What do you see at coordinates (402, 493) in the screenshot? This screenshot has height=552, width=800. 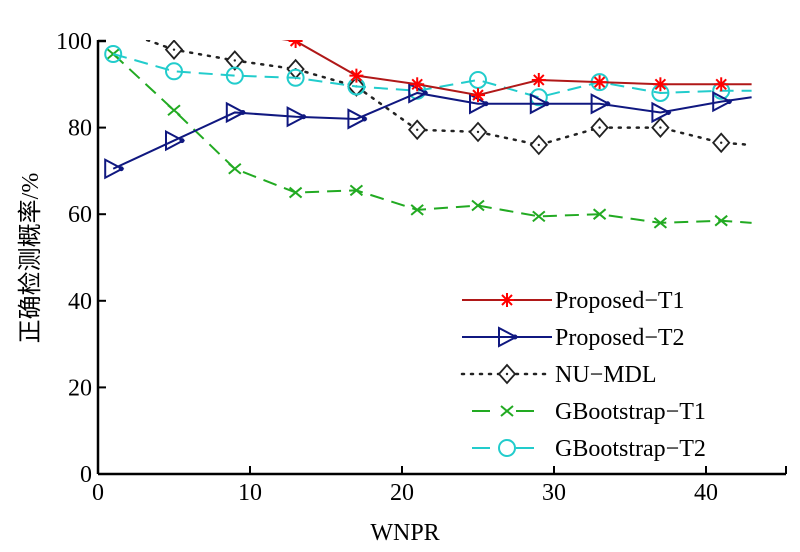 I see `x-tick-label: 20` at bounding box center [402, 493].